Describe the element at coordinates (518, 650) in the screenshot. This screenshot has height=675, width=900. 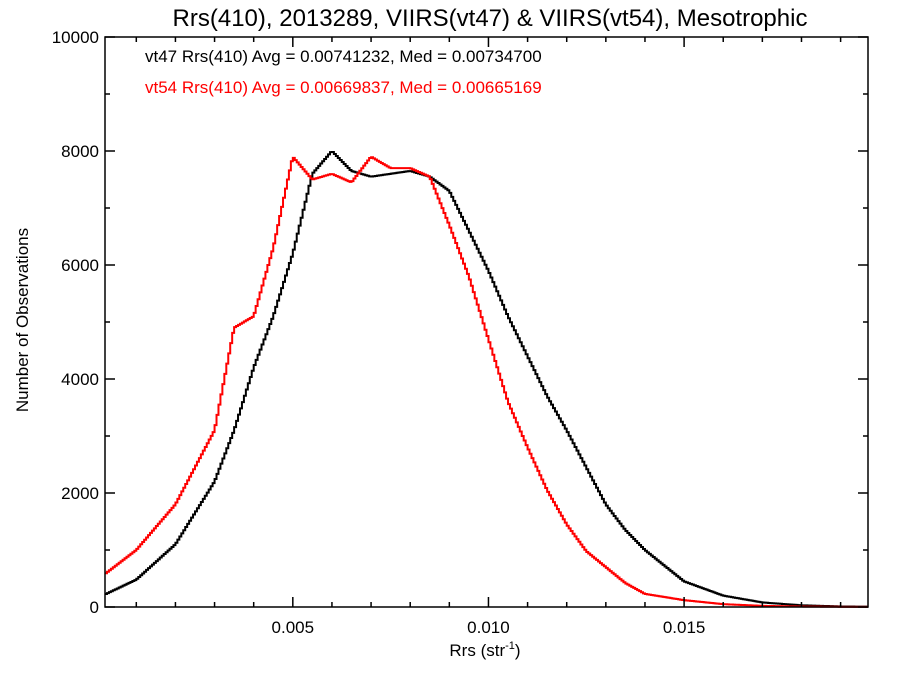
I see `x-axis-label-end: )` at that location.